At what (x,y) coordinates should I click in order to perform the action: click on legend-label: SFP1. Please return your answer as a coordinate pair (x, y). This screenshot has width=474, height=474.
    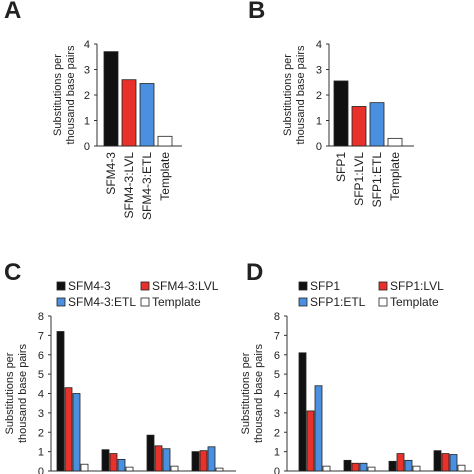
    Looking at the image, I should click on (325, 286).